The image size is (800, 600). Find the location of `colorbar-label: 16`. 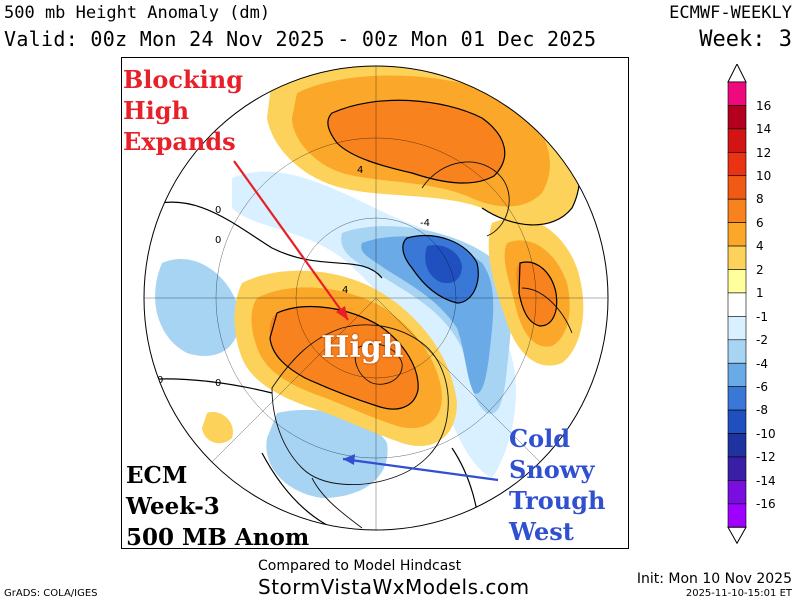

colorbar-label: 16 is located at coordinates (764, 105).